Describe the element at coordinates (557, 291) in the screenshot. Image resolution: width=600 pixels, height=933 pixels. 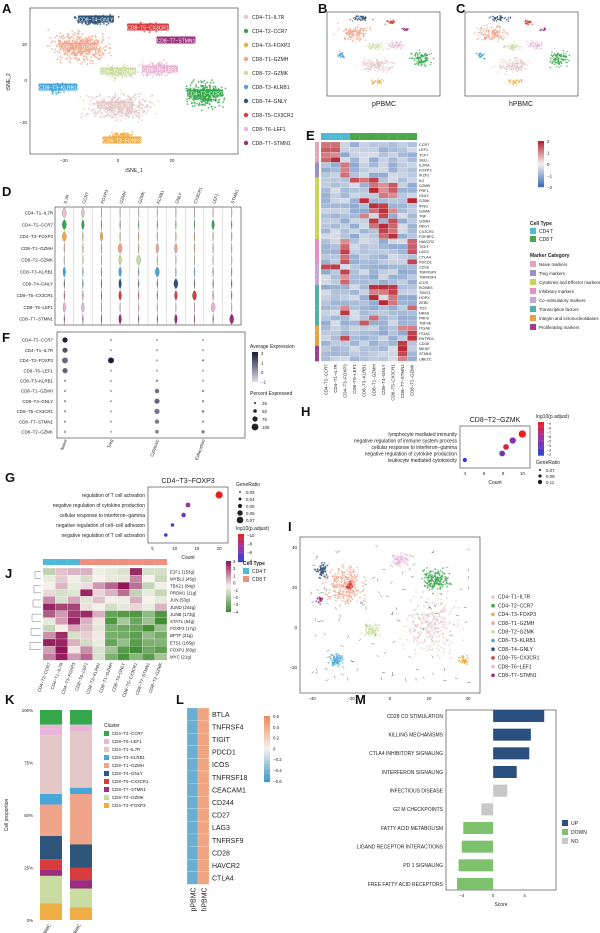
I see `legend-label: Inhibitory markers` at that location.